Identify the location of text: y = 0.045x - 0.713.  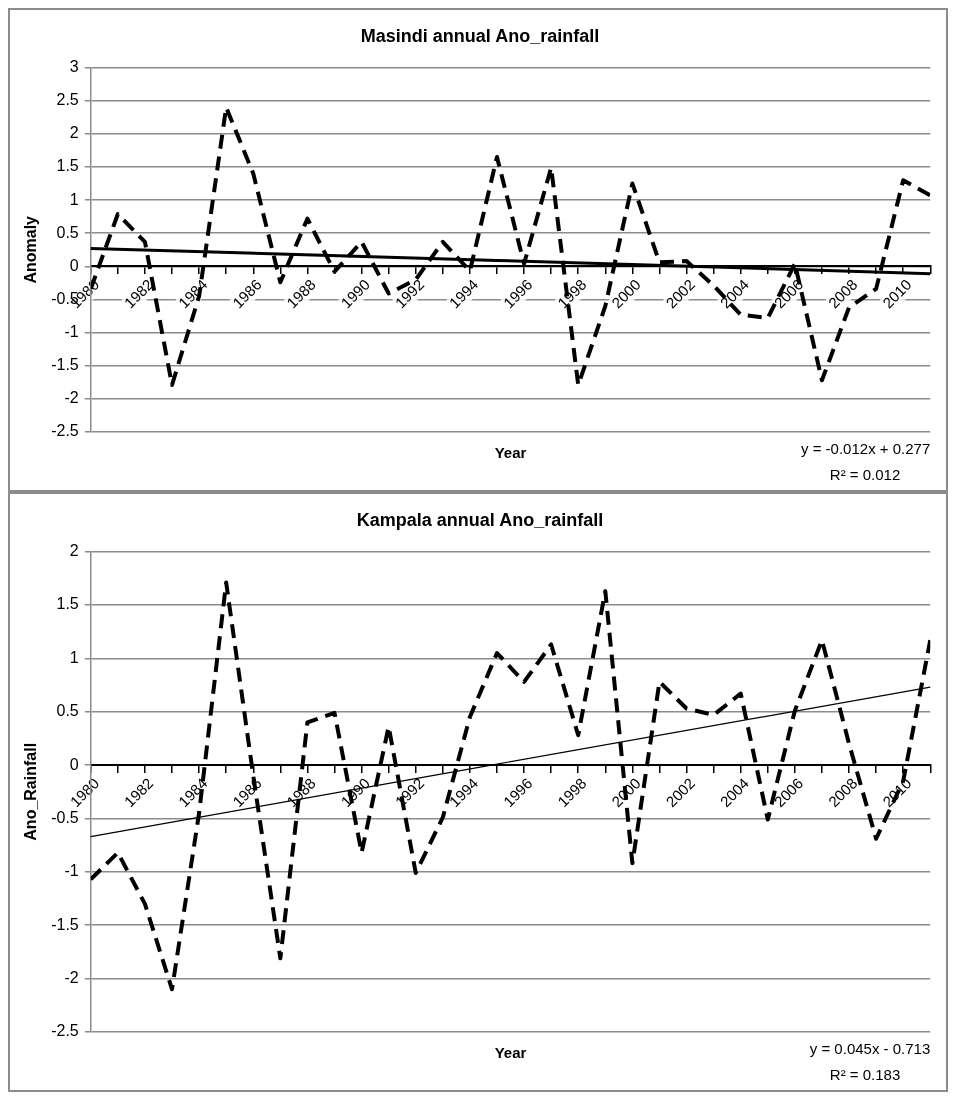
(870, 1049).